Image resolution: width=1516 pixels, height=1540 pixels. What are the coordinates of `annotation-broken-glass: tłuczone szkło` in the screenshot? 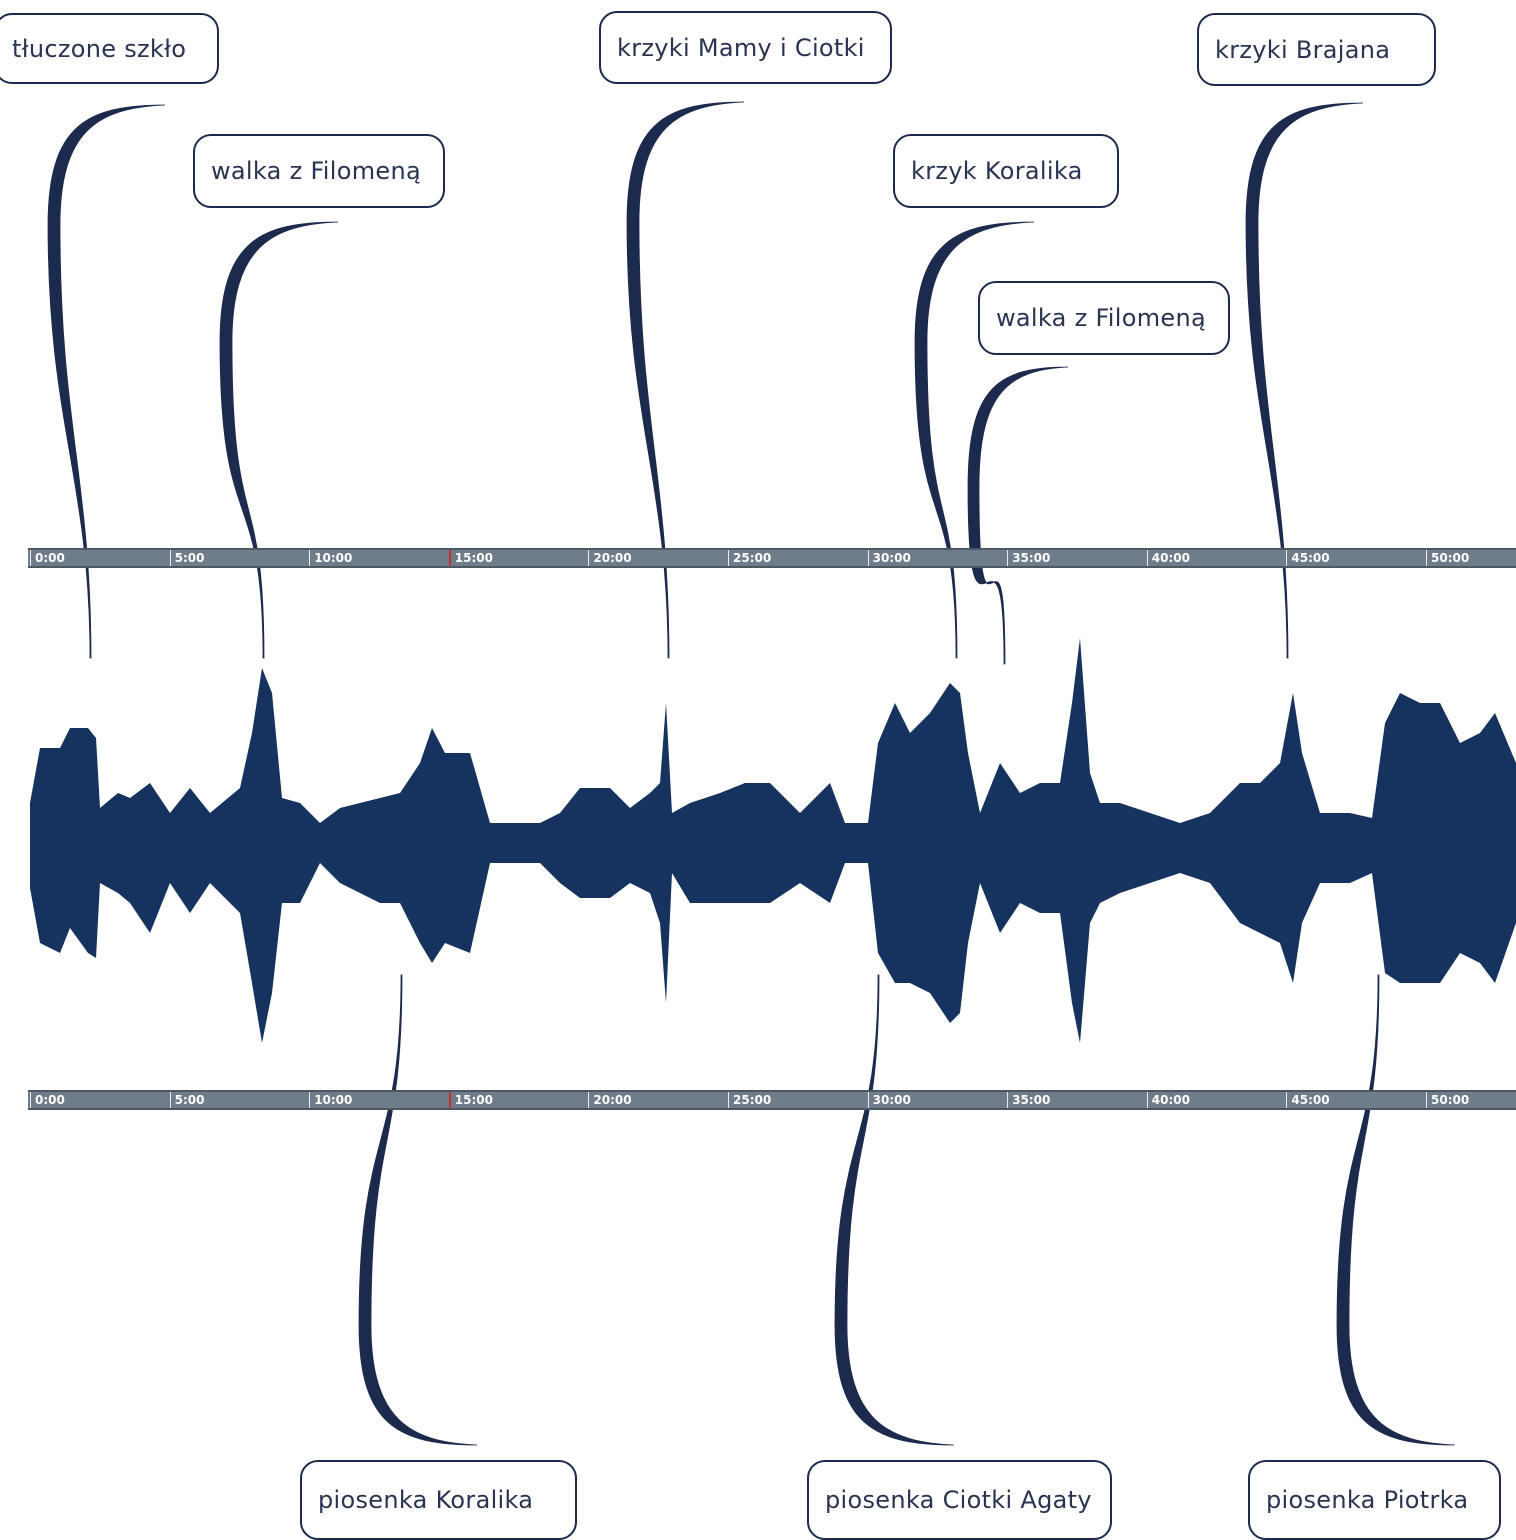 It's located at (109, 48).